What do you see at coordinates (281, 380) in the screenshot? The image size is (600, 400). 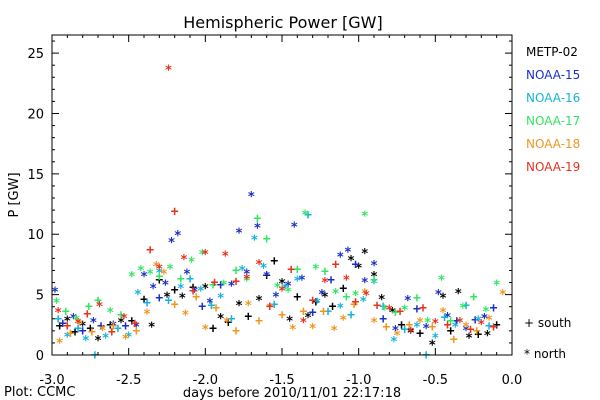 I see `x-tick-label: -1.5` at bounding box center [281, 380].